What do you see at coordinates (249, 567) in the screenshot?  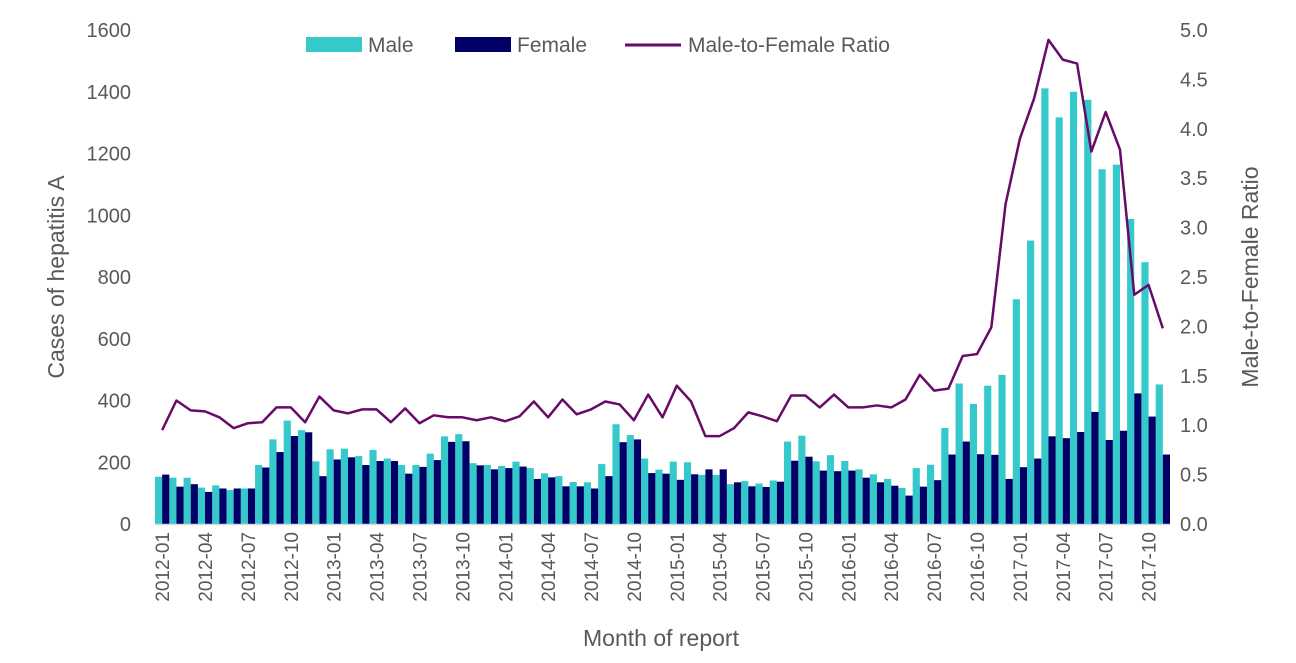 I see `x-tick-label: 2012-07` at bounding box center [249, 567].